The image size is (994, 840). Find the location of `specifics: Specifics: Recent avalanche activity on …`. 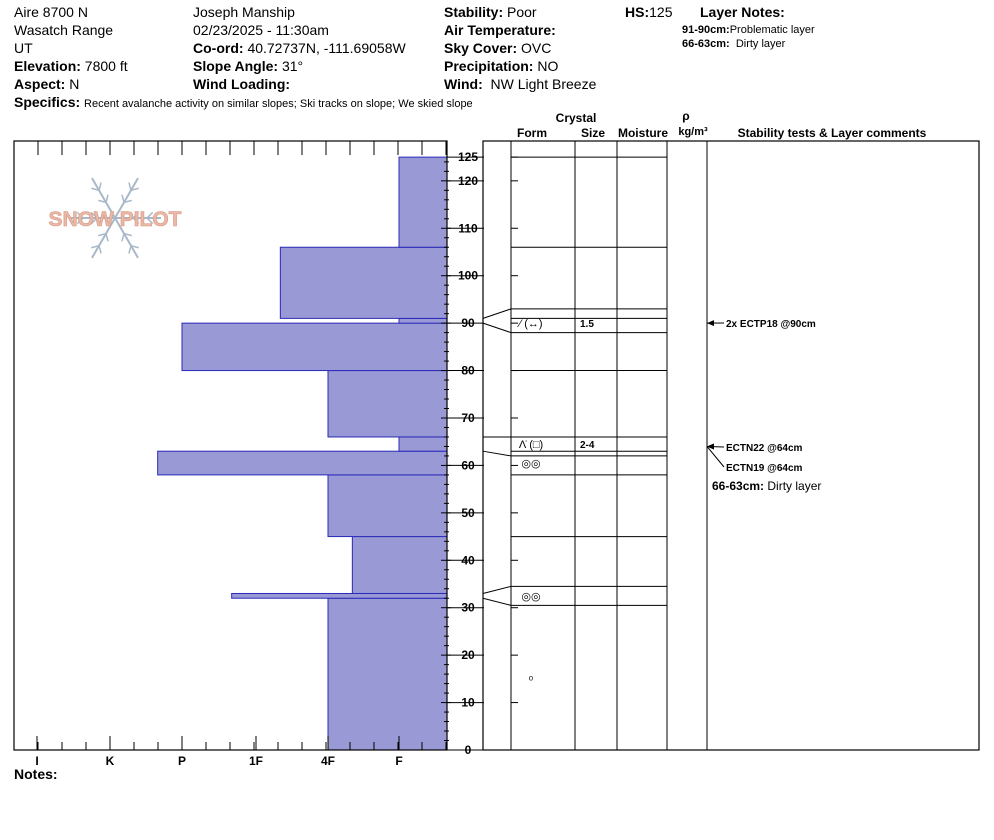

specifics: Specifics: Recent avalanche activity on … is located at coordinates (243, 102).